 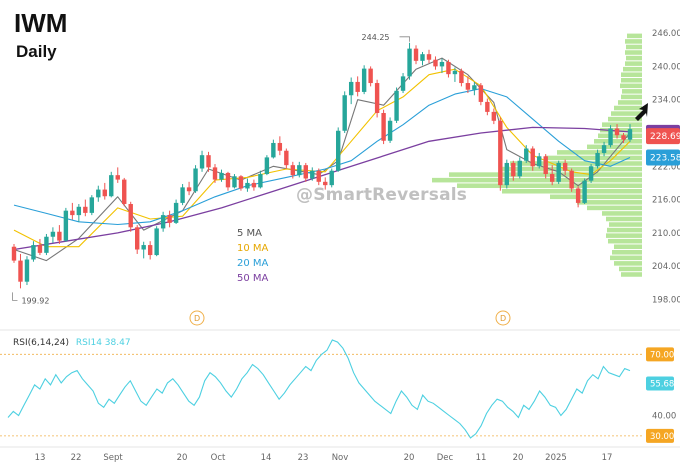 What do you see at coordinates (662, 437) in the screenshot?
I see `rsi-tick-30: 30.00` at bounding box center [662, 437].